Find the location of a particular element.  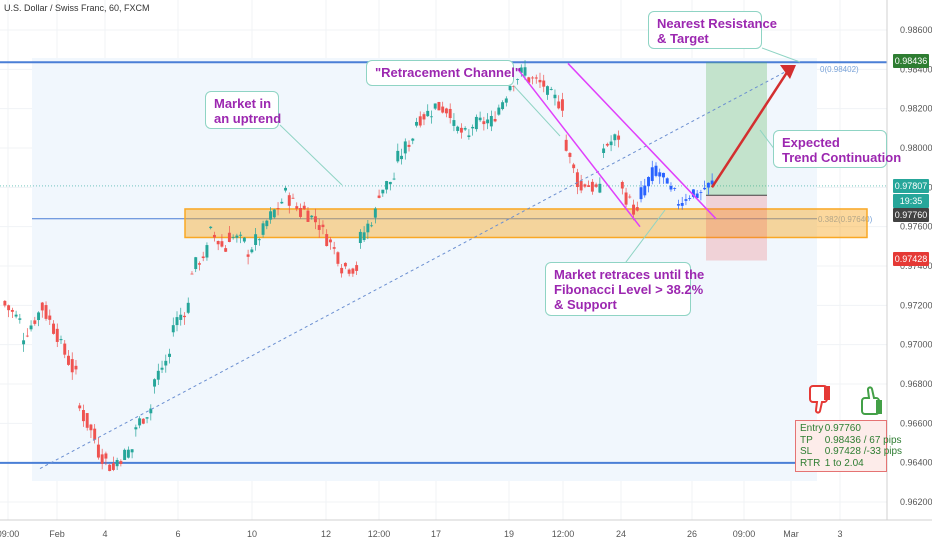

y-tick-label: 0.97600 is located at coordinates (916, 227).